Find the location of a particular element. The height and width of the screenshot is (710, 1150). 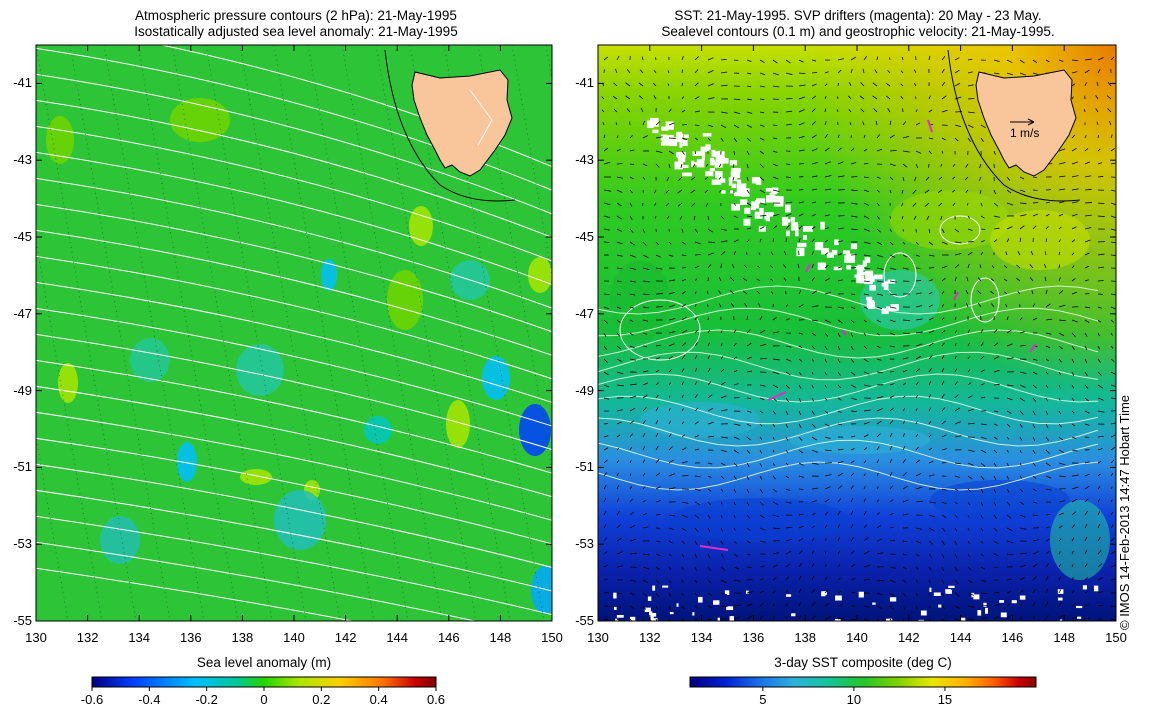

credit-label: © IMOS 14-Feb-2013 14:47 Hobart Time is located at coordinates (1124, 512).